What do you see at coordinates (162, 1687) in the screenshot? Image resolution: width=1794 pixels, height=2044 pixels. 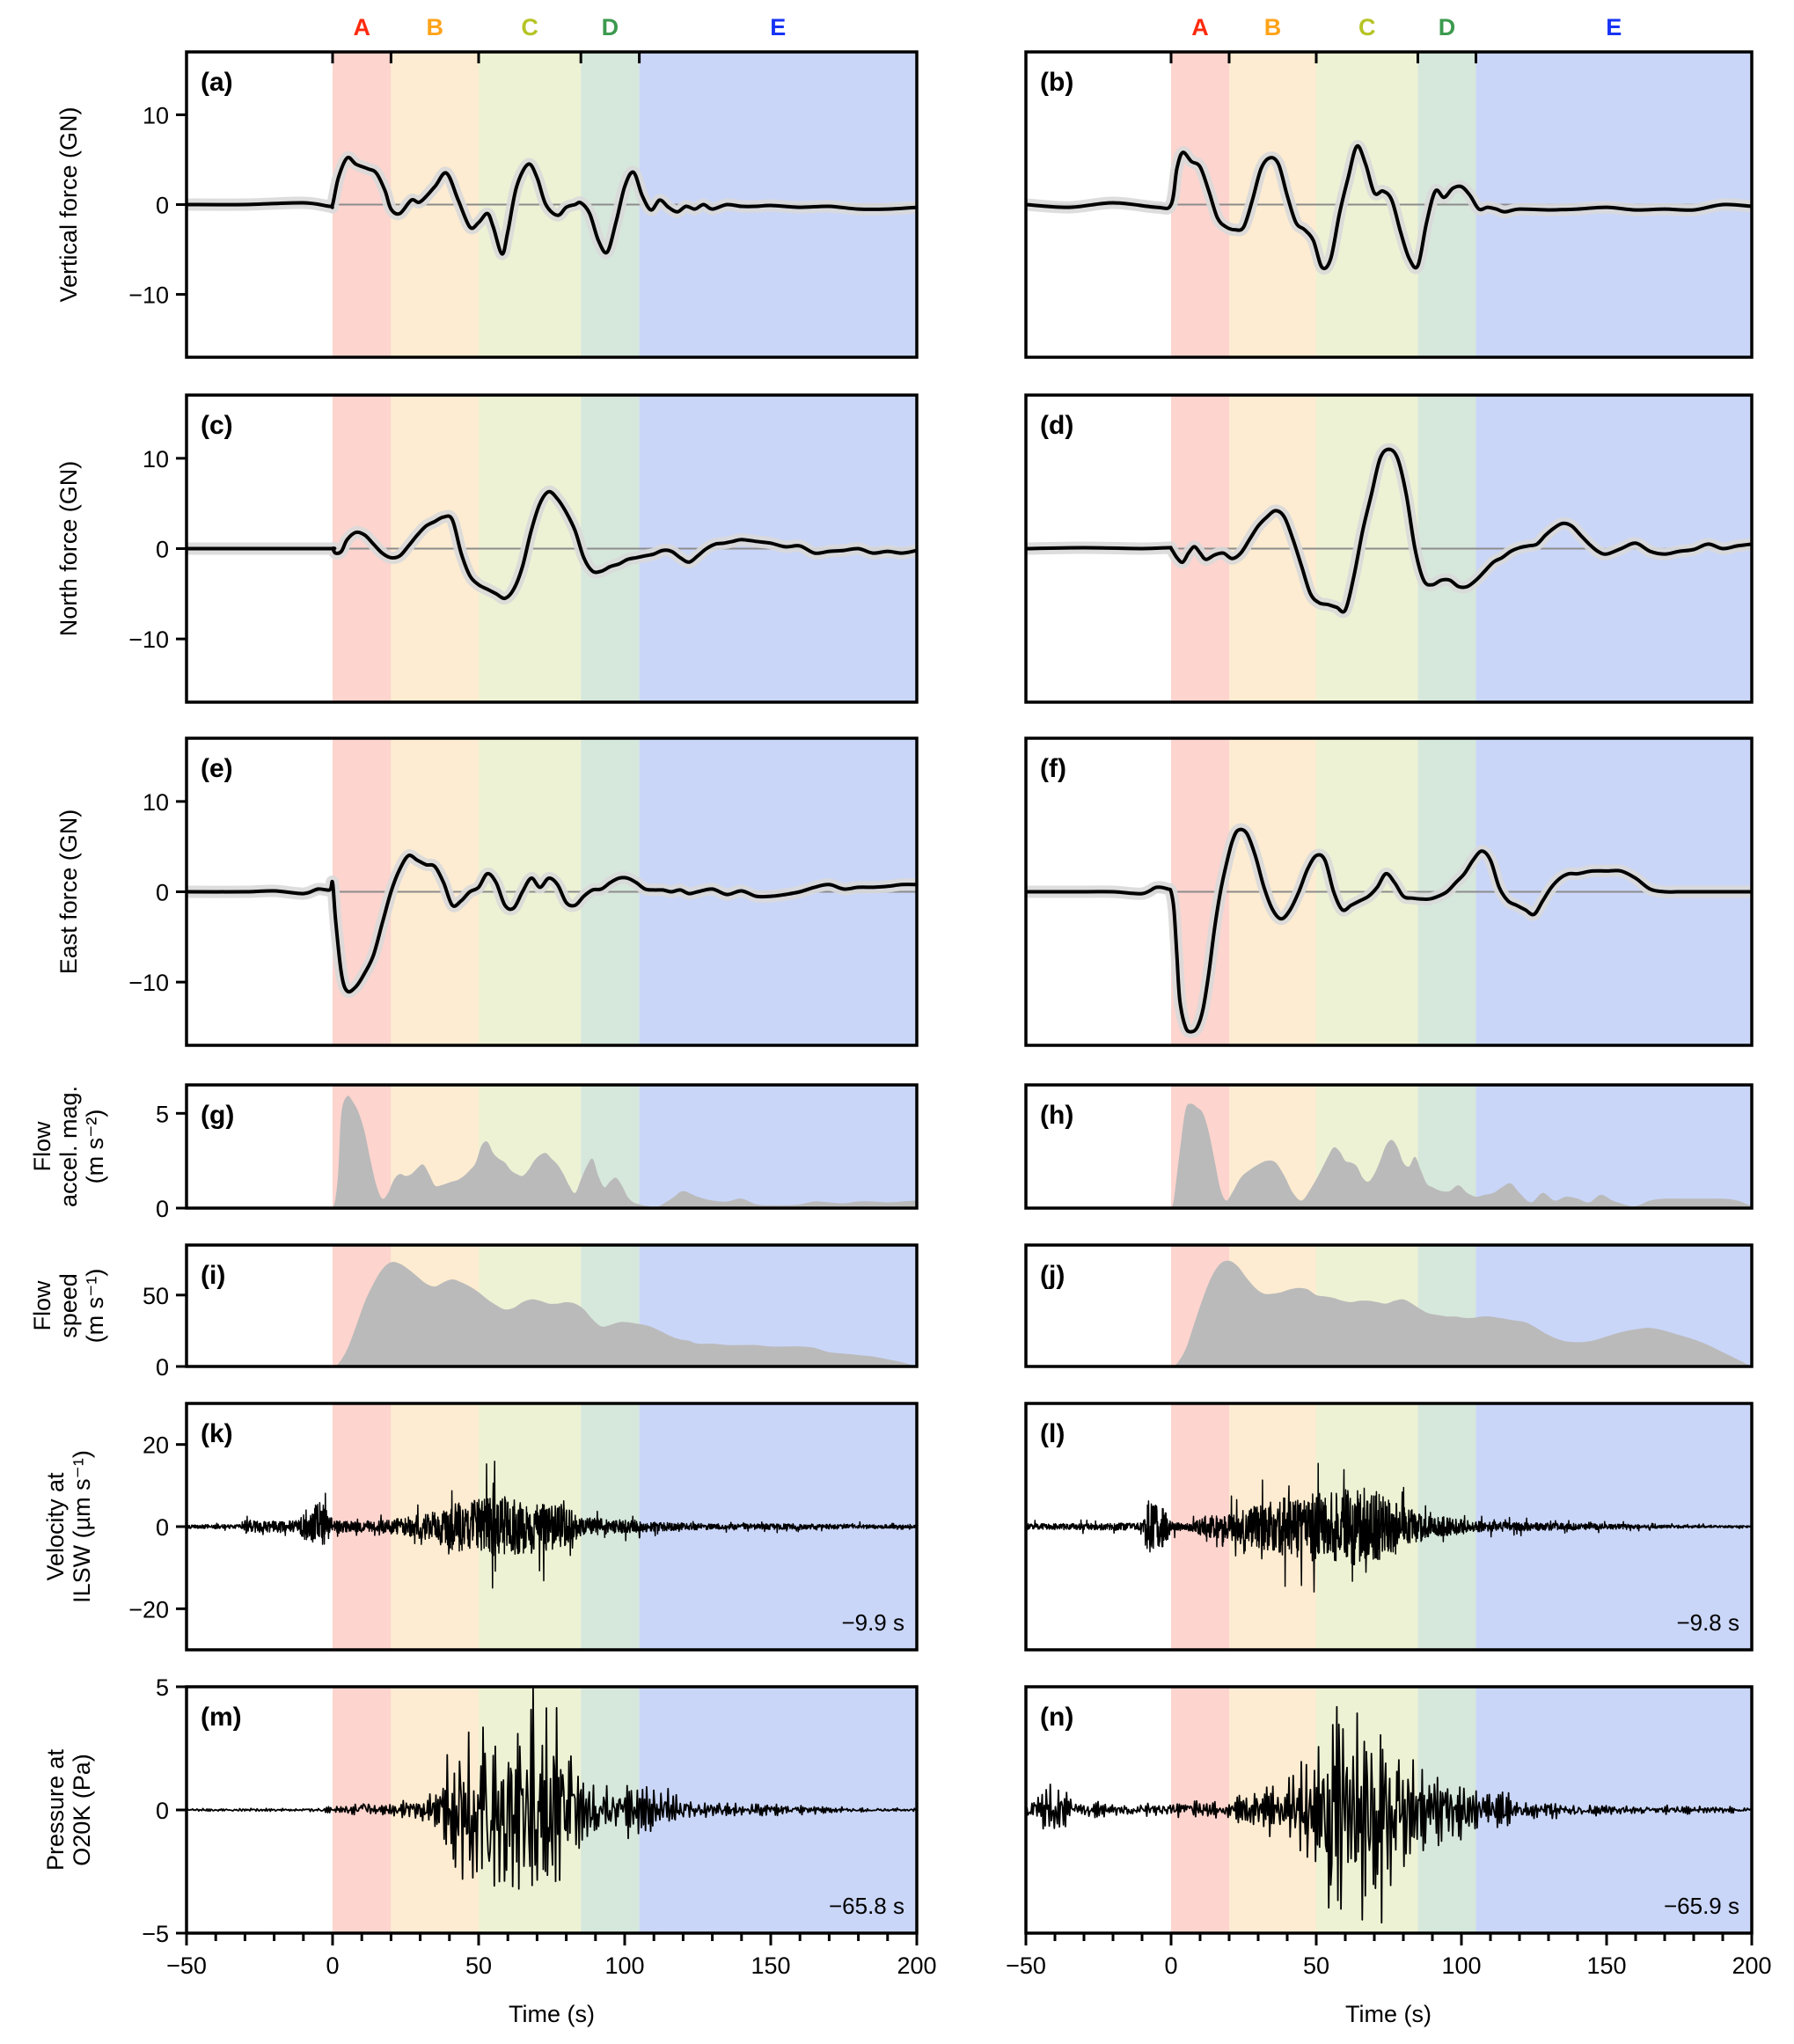 I see `y-tick-label: 5` at bounding box center [162, 1687].